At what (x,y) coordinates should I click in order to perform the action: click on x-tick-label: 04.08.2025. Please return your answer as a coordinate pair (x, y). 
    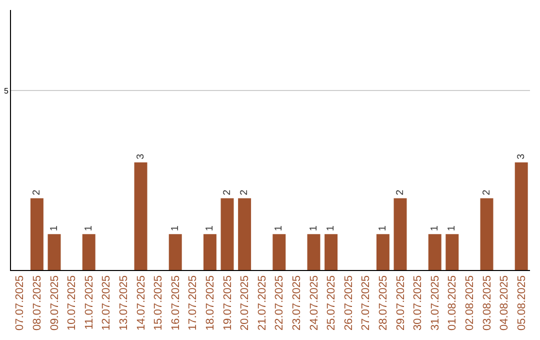
    Looking at the image, I should click on (504, 302).